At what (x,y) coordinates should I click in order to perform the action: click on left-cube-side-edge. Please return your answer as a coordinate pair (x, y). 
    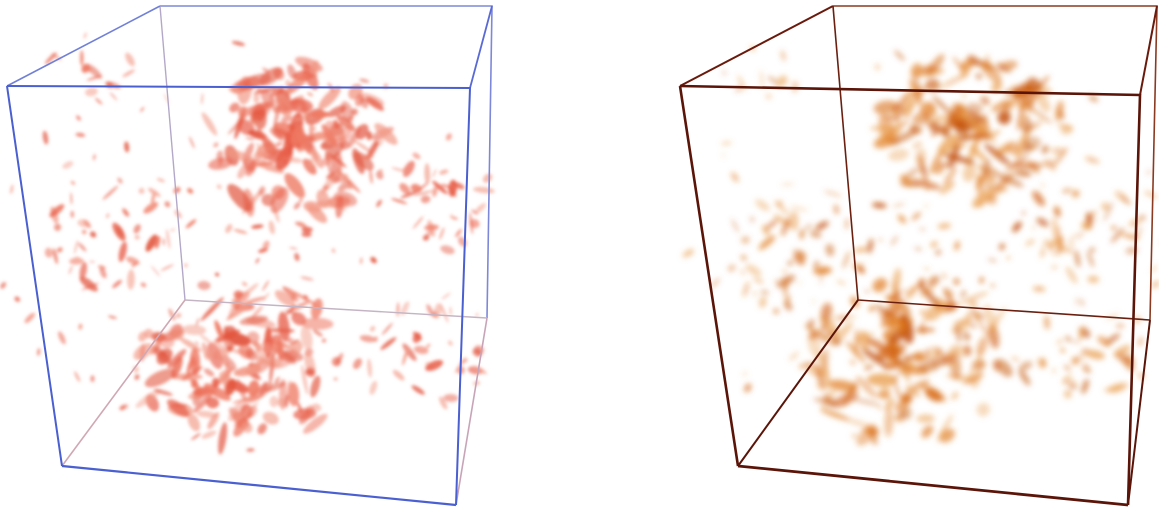
    Looking at the image, I should click on (471, 411).